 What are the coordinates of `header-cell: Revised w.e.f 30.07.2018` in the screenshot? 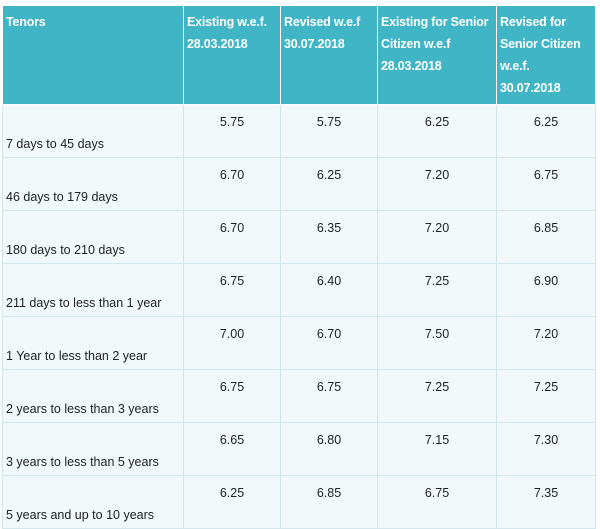 It's located at (329, 55).